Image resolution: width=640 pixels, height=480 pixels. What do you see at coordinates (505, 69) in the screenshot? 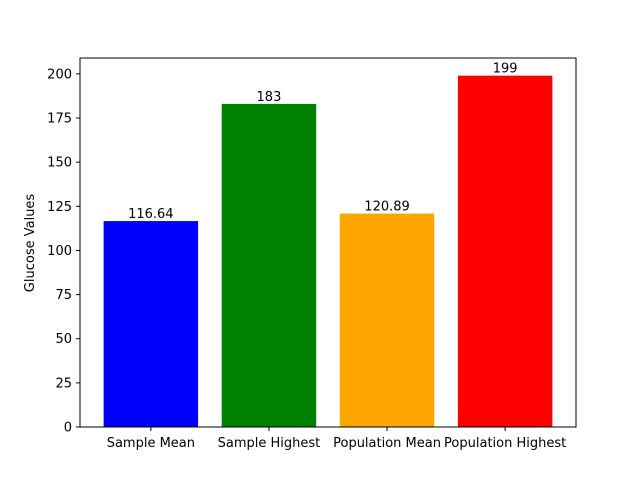
I see `bar-value-label: 199` at bounding box center [505, 69].